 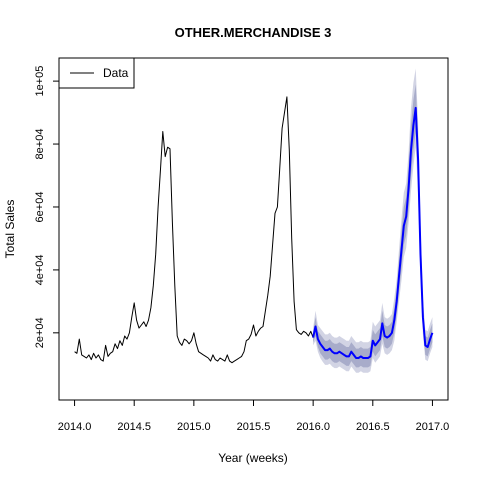 What do you see at coordinates (116, 73) in the screenshot?
I see `legend-label-data: Data` at bounding box center [116, 73].